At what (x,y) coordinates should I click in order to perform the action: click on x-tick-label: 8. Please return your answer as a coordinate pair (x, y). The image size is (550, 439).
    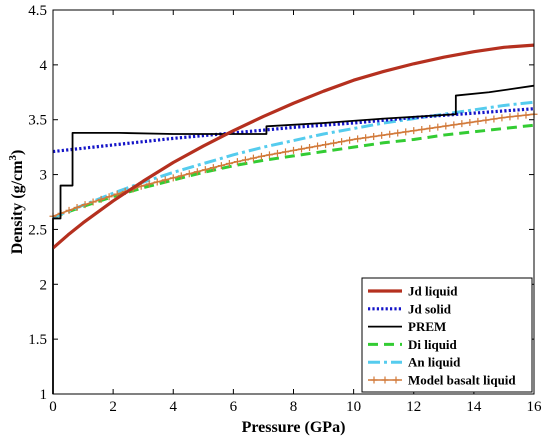
    Looking at the image, I should click on (294, 407).